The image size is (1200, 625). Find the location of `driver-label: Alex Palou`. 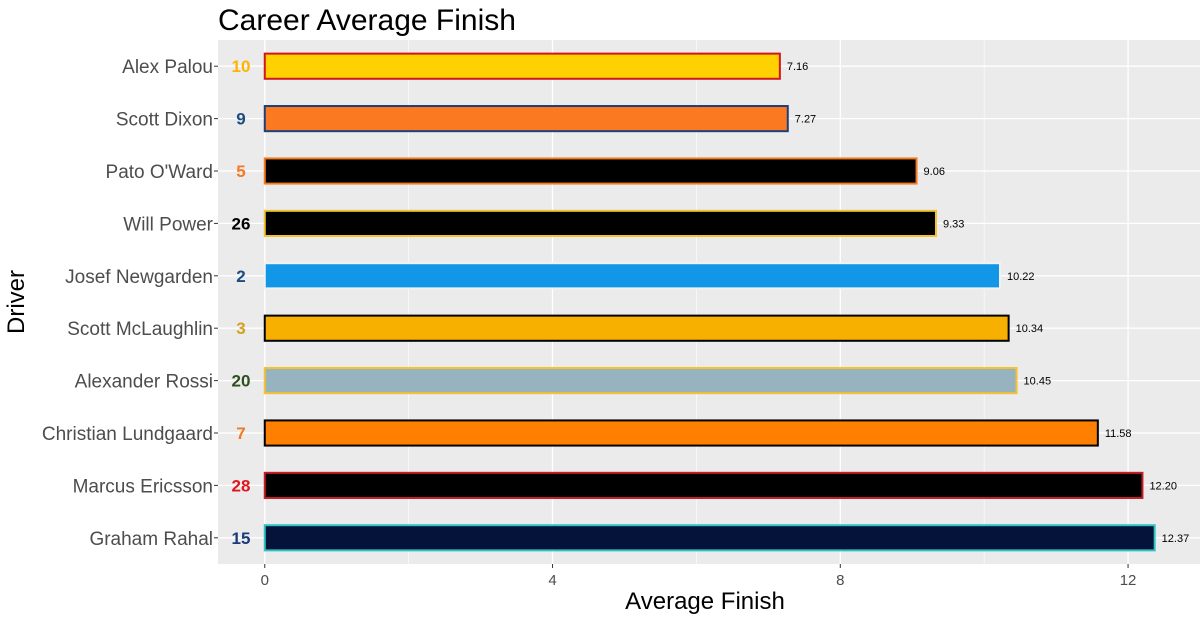

driver-label: Alex Palou is located at coordinates (167, 67).